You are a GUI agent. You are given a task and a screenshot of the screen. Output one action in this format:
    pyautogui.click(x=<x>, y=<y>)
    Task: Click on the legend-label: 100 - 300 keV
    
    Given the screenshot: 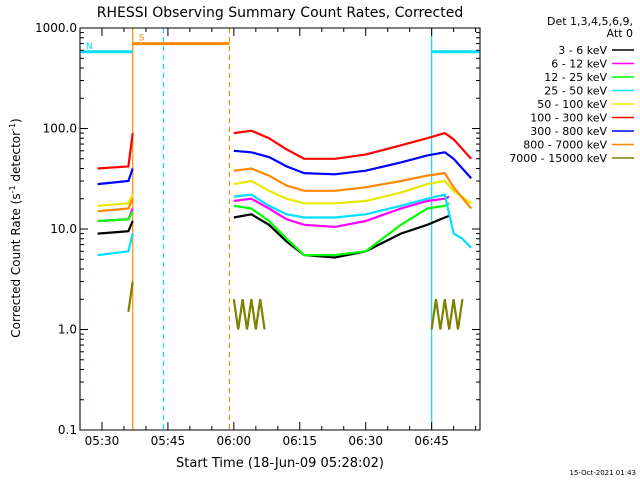 What is the action you would take?
    pyautogui.click(x=568, y=118)
    